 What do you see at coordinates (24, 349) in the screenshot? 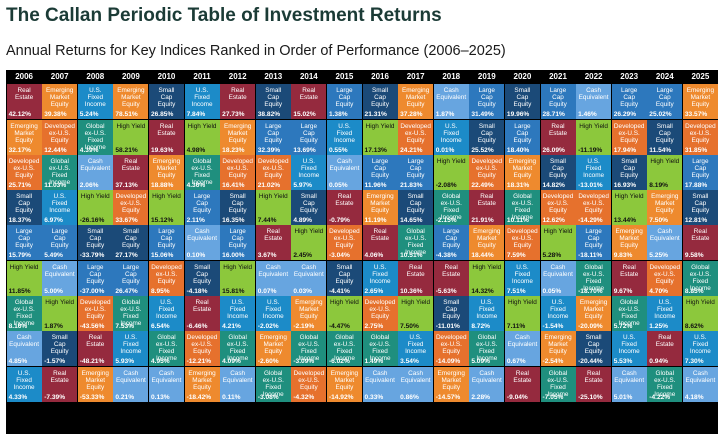
I see `cell-2006-cash-equivalent: Cash Equivalent 4.85%` at bounding box center [24, 349].